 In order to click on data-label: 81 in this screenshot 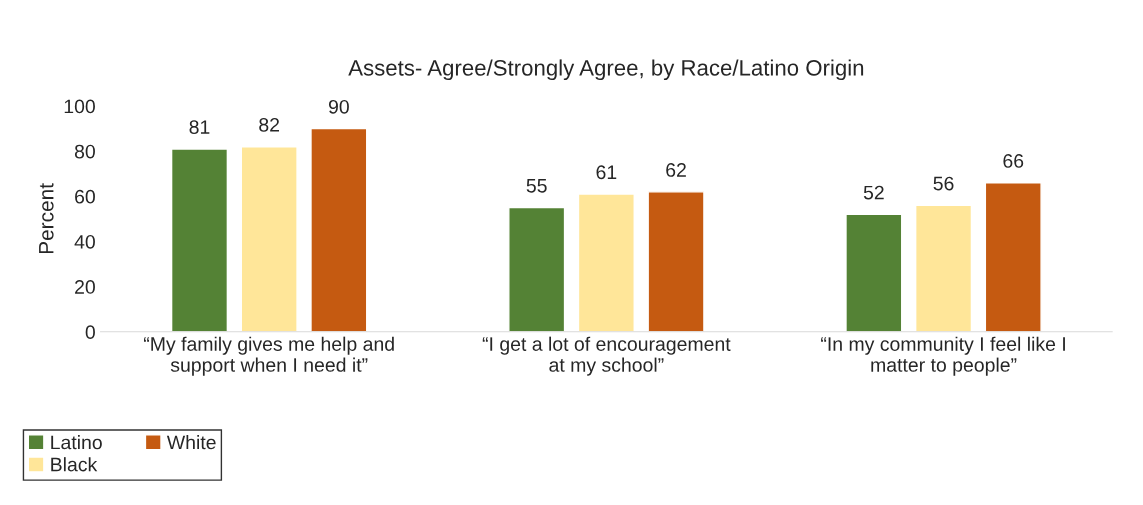, I will do `click(199, 127)`.